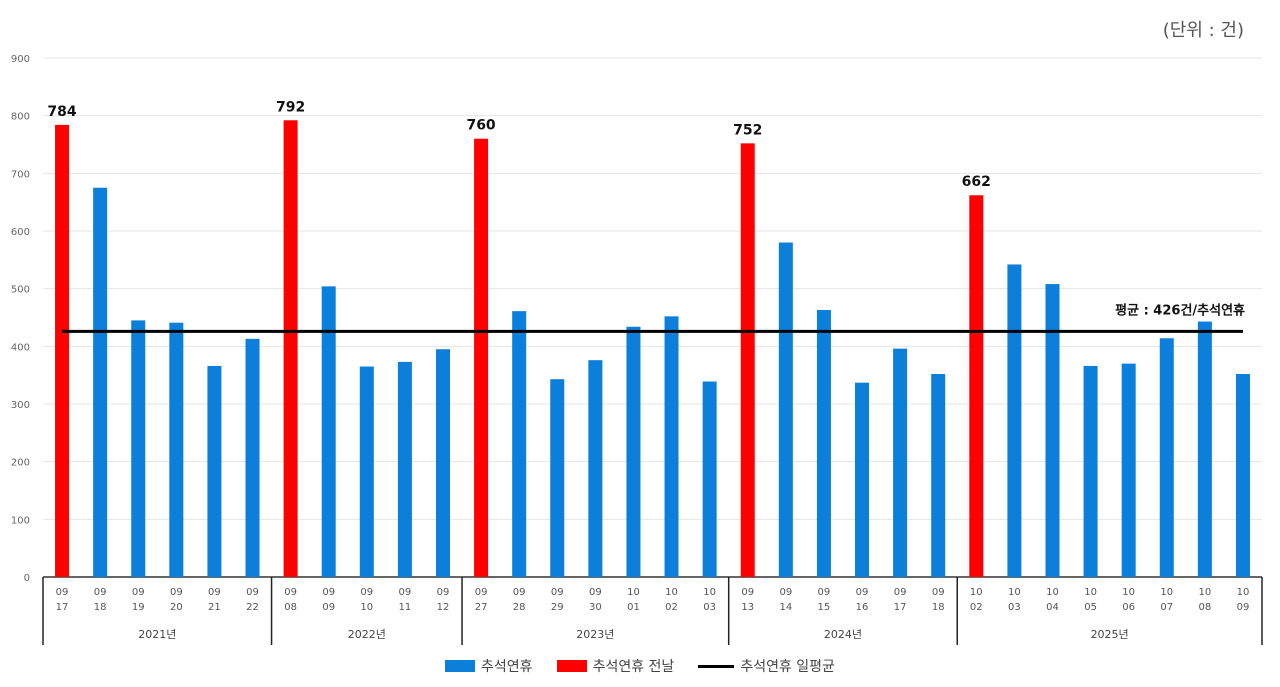 This screenshot has width=1280, height=687. I want to click on x-tick-label-day: 15, so click(824, 607).